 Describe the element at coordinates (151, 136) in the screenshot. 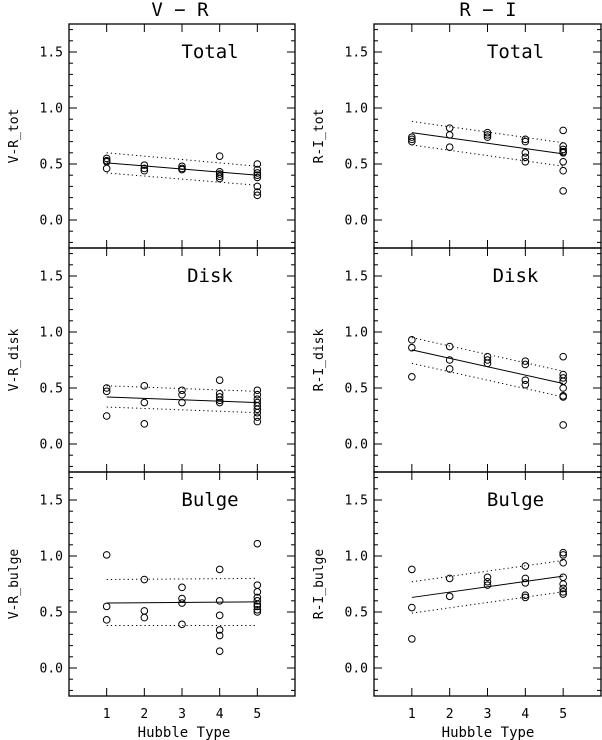

I see `panel-total-vr: 0.0 0.5 1.0 1.5 Total V-R_tot` at that location.